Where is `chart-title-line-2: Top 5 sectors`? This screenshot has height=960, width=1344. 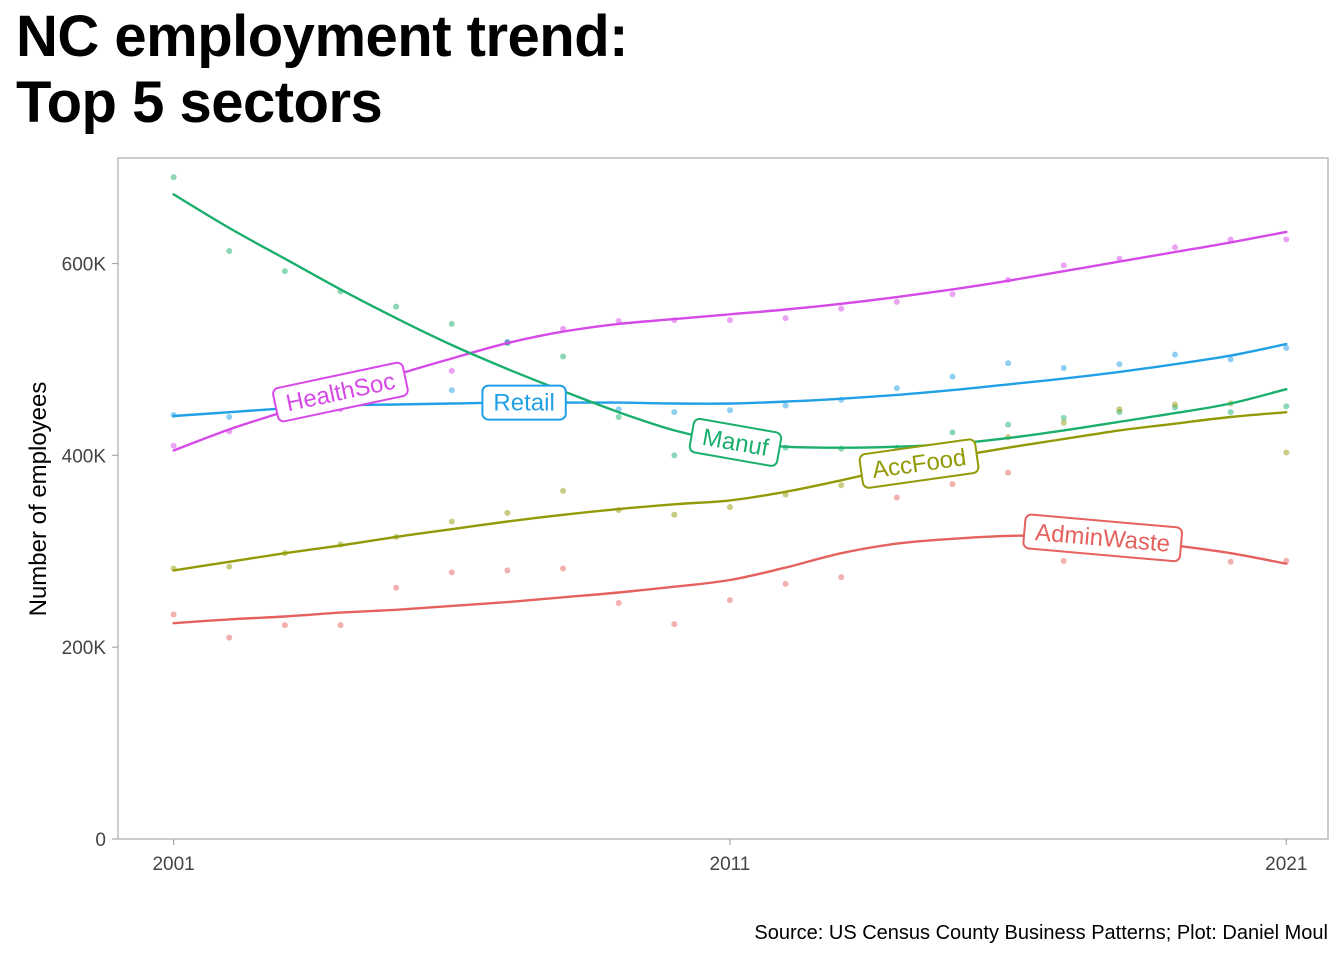
chart-title-line-2: Top 5 sectors is located at coordinates (199, 102).